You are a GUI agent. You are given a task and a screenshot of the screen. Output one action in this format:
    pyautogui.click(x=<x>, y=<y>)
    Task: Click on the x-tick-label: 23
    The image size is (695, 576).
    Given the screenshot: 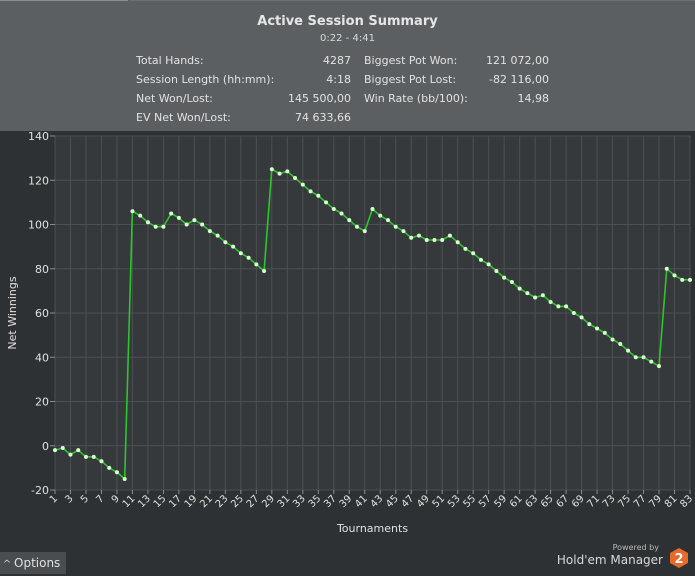 What is the action you would take?
    pyautogui.click(x=222, y=501)
    